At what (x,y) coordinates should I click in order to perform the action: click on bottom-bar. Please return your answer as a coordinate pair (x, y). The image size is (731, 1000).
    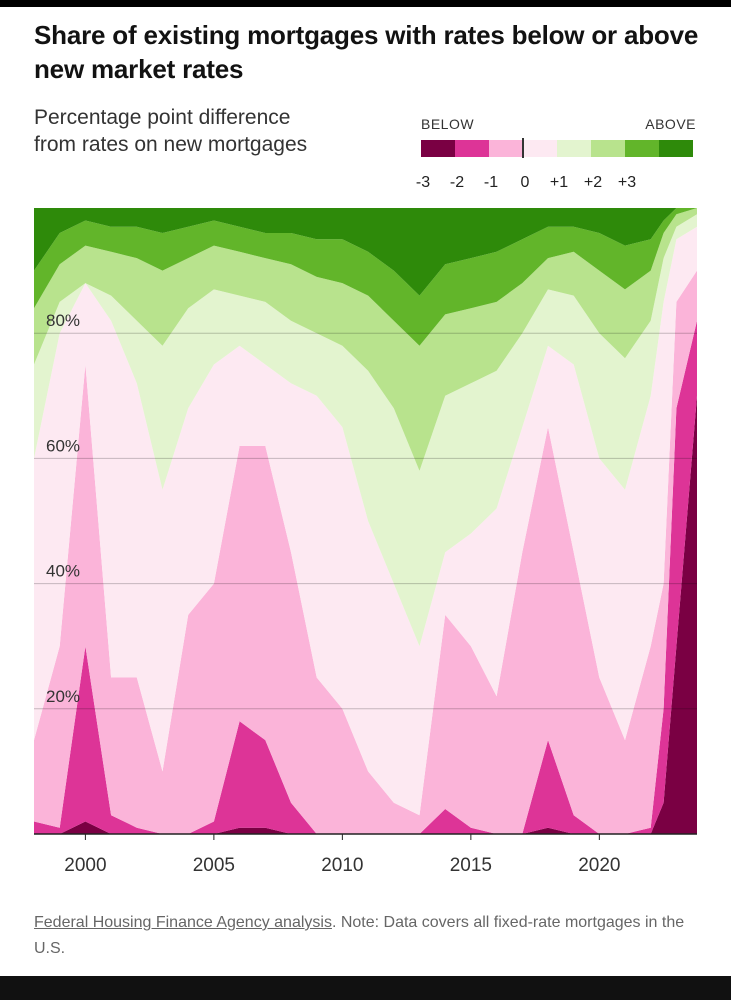
    Looking at the image, I should click on (365, 988).